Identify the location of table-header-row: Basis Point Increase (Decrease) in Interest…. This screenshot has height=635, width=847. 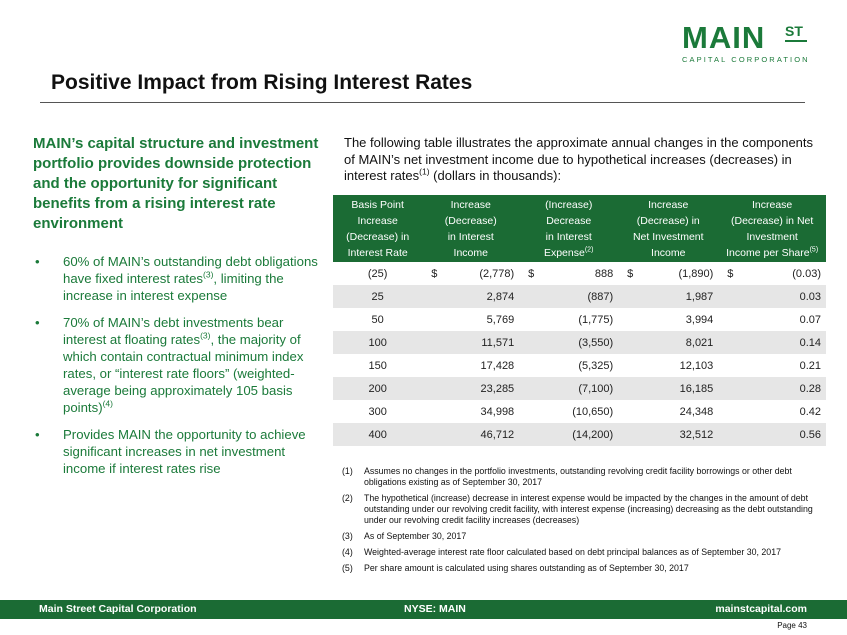
(579, 228).